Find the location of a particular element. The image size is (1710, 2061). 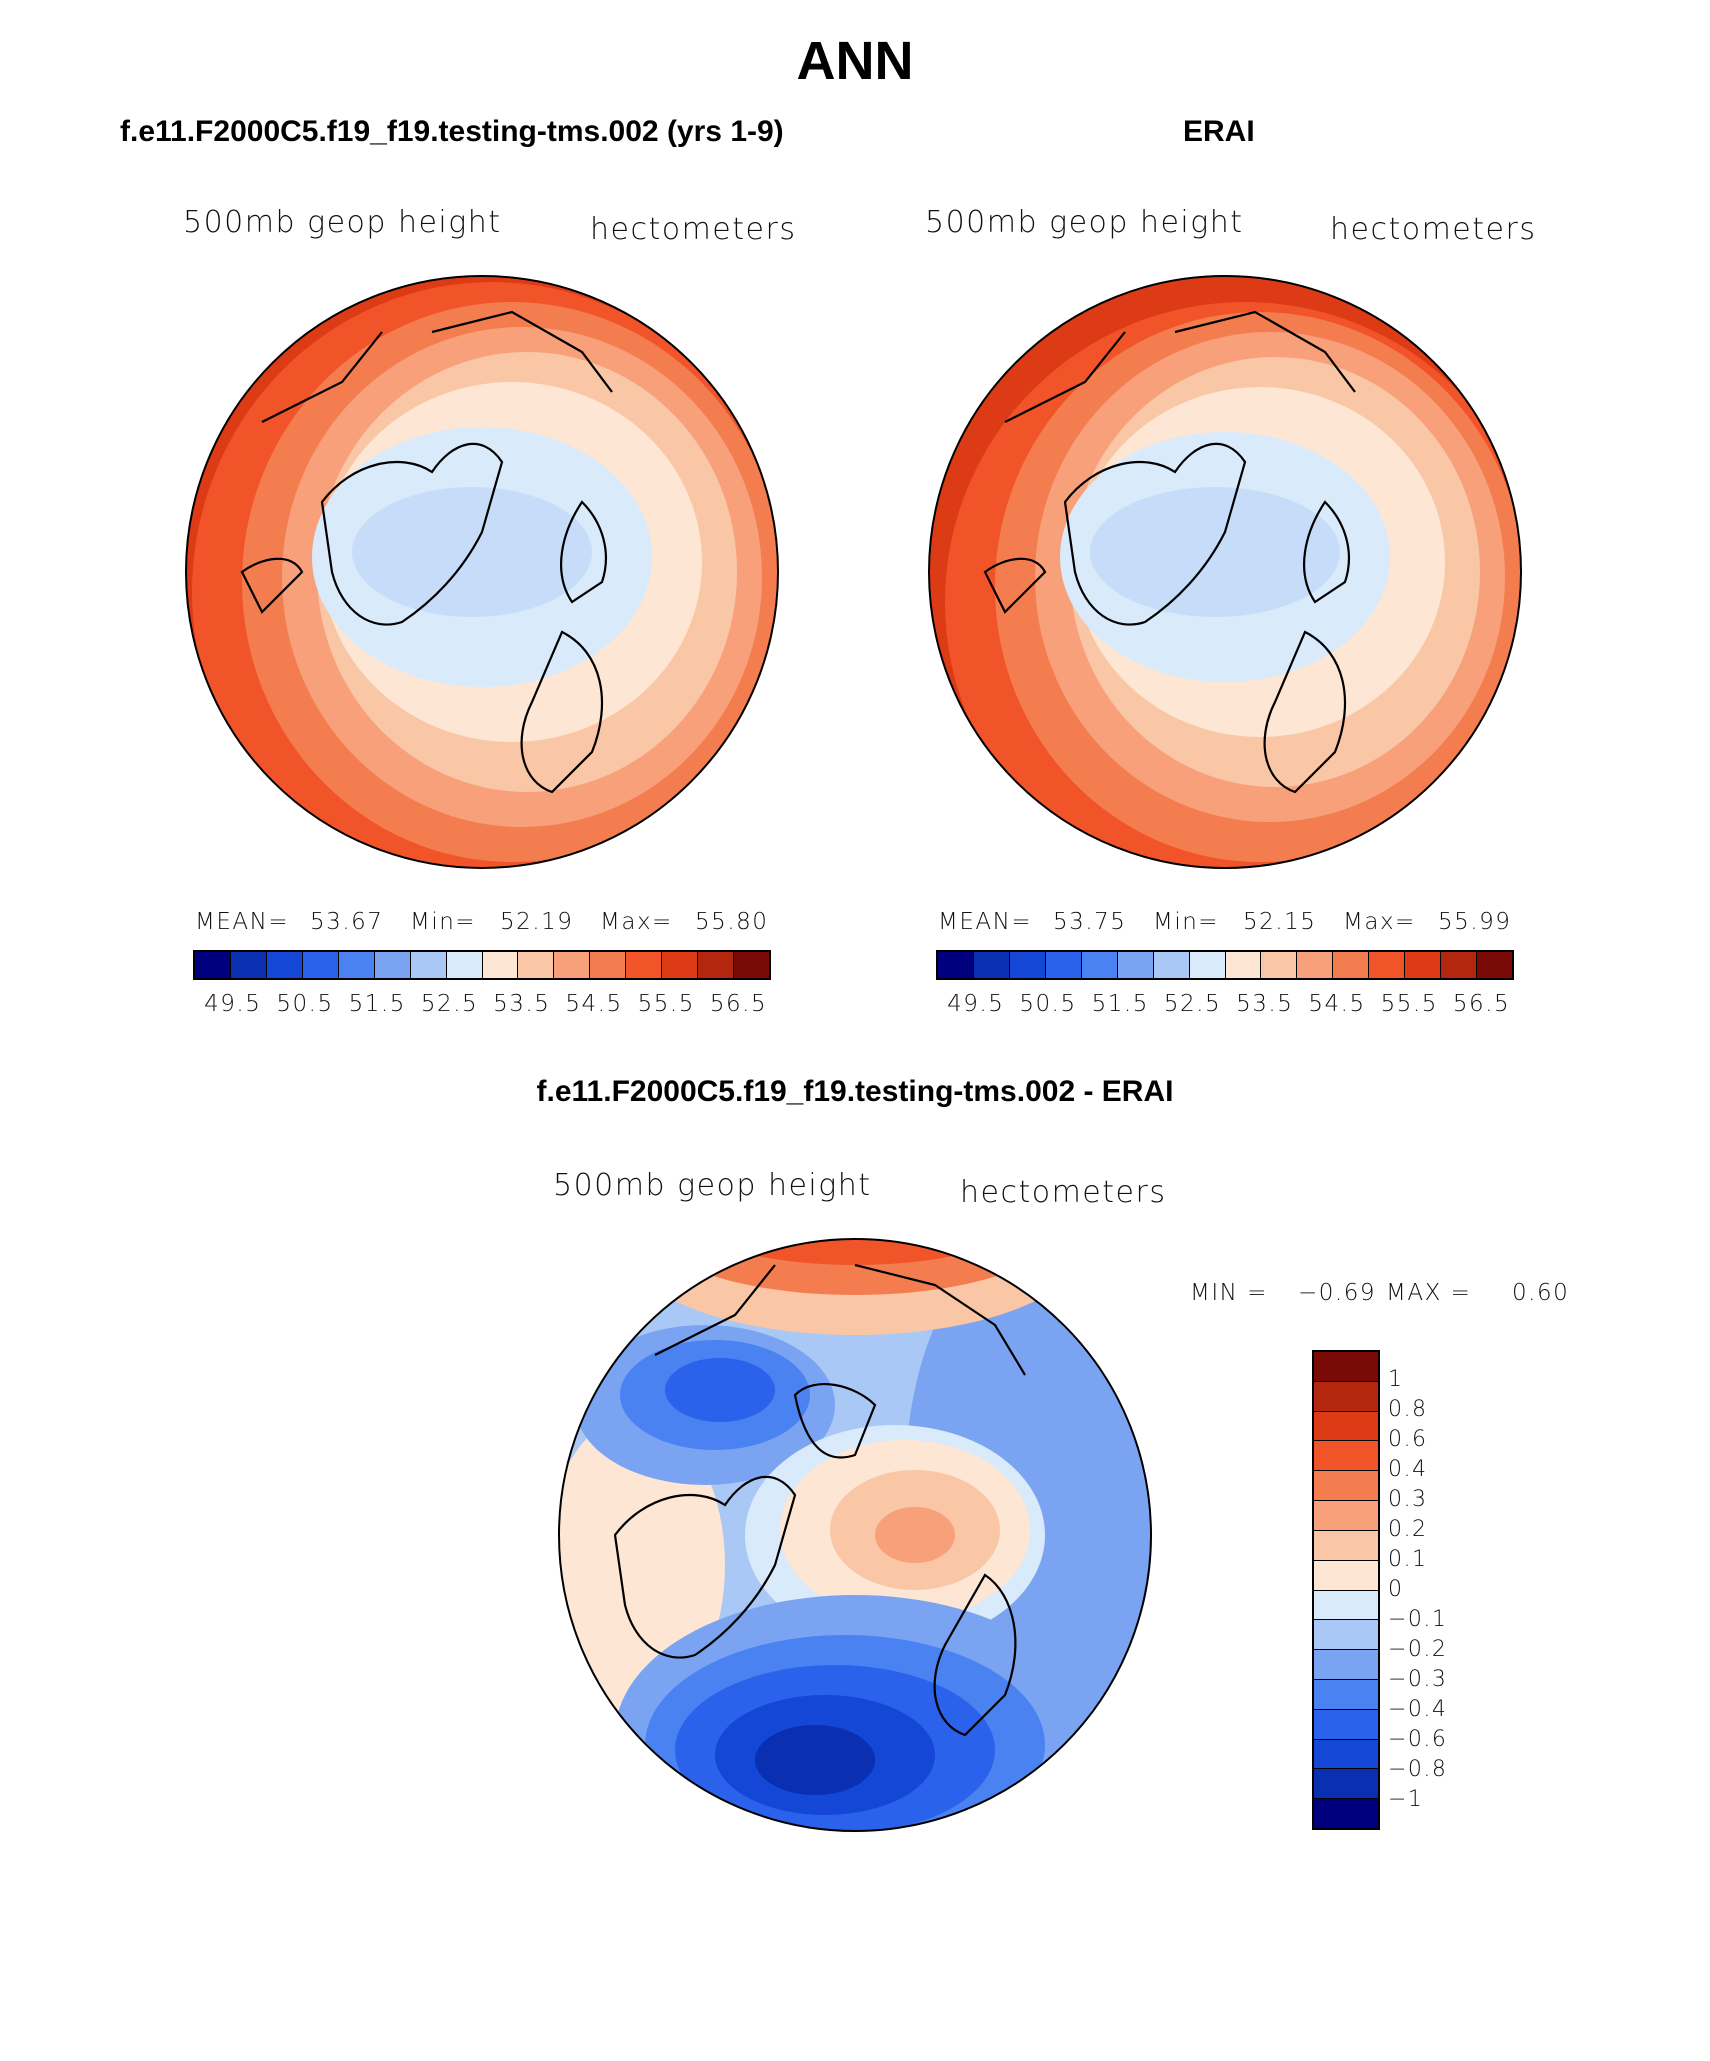

panel1-variable-label: 500mb geop height is located at coordinates (342, 222).